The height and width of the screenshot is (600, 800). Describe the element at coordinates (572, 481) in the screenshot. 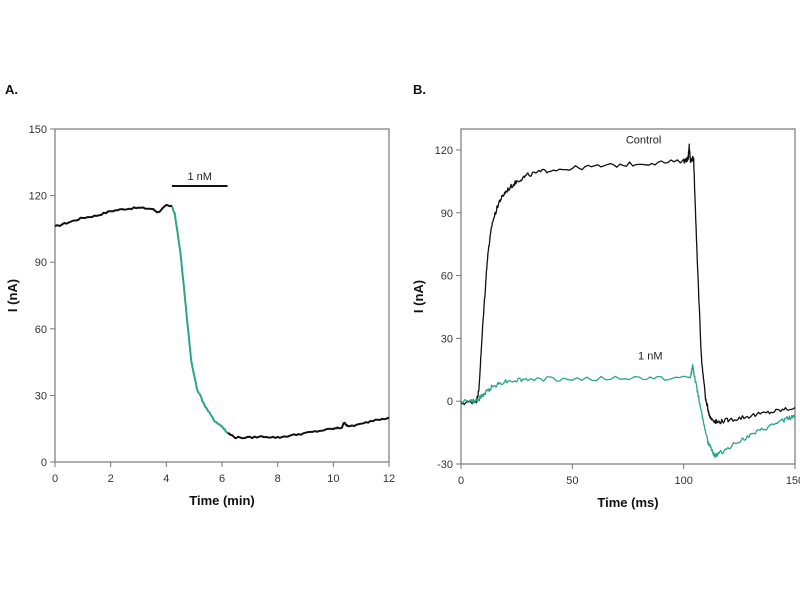

I see `x-tick-label: 50` at that location.